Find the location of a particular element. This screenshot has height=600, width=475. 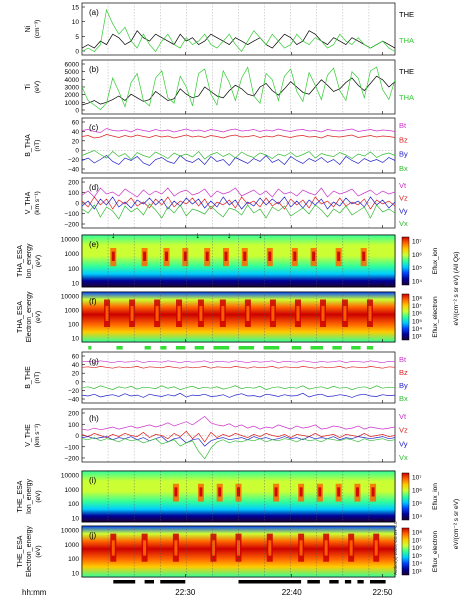

colorbar-tick-label: 10⁴ is located at coordinates (417, 282).